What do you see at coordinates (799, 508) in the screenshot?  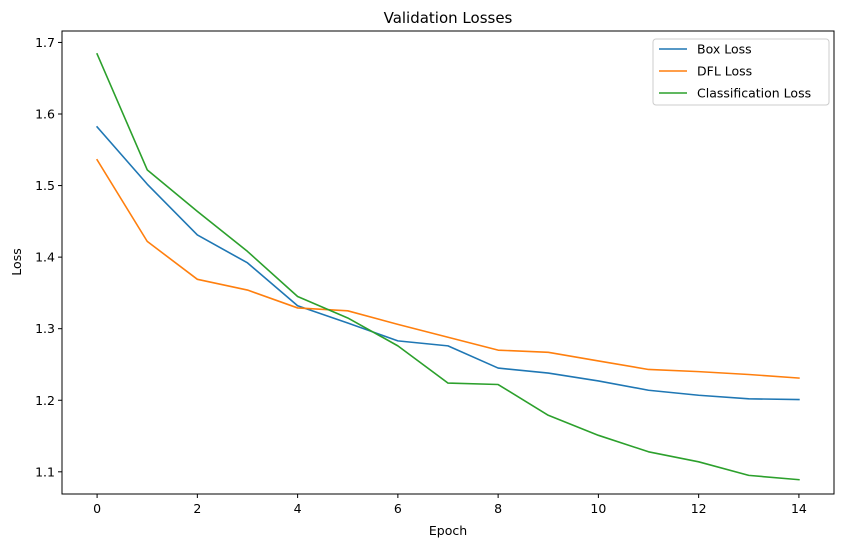 I see `x-tick-label: 14` at bounding box center [799, 508].